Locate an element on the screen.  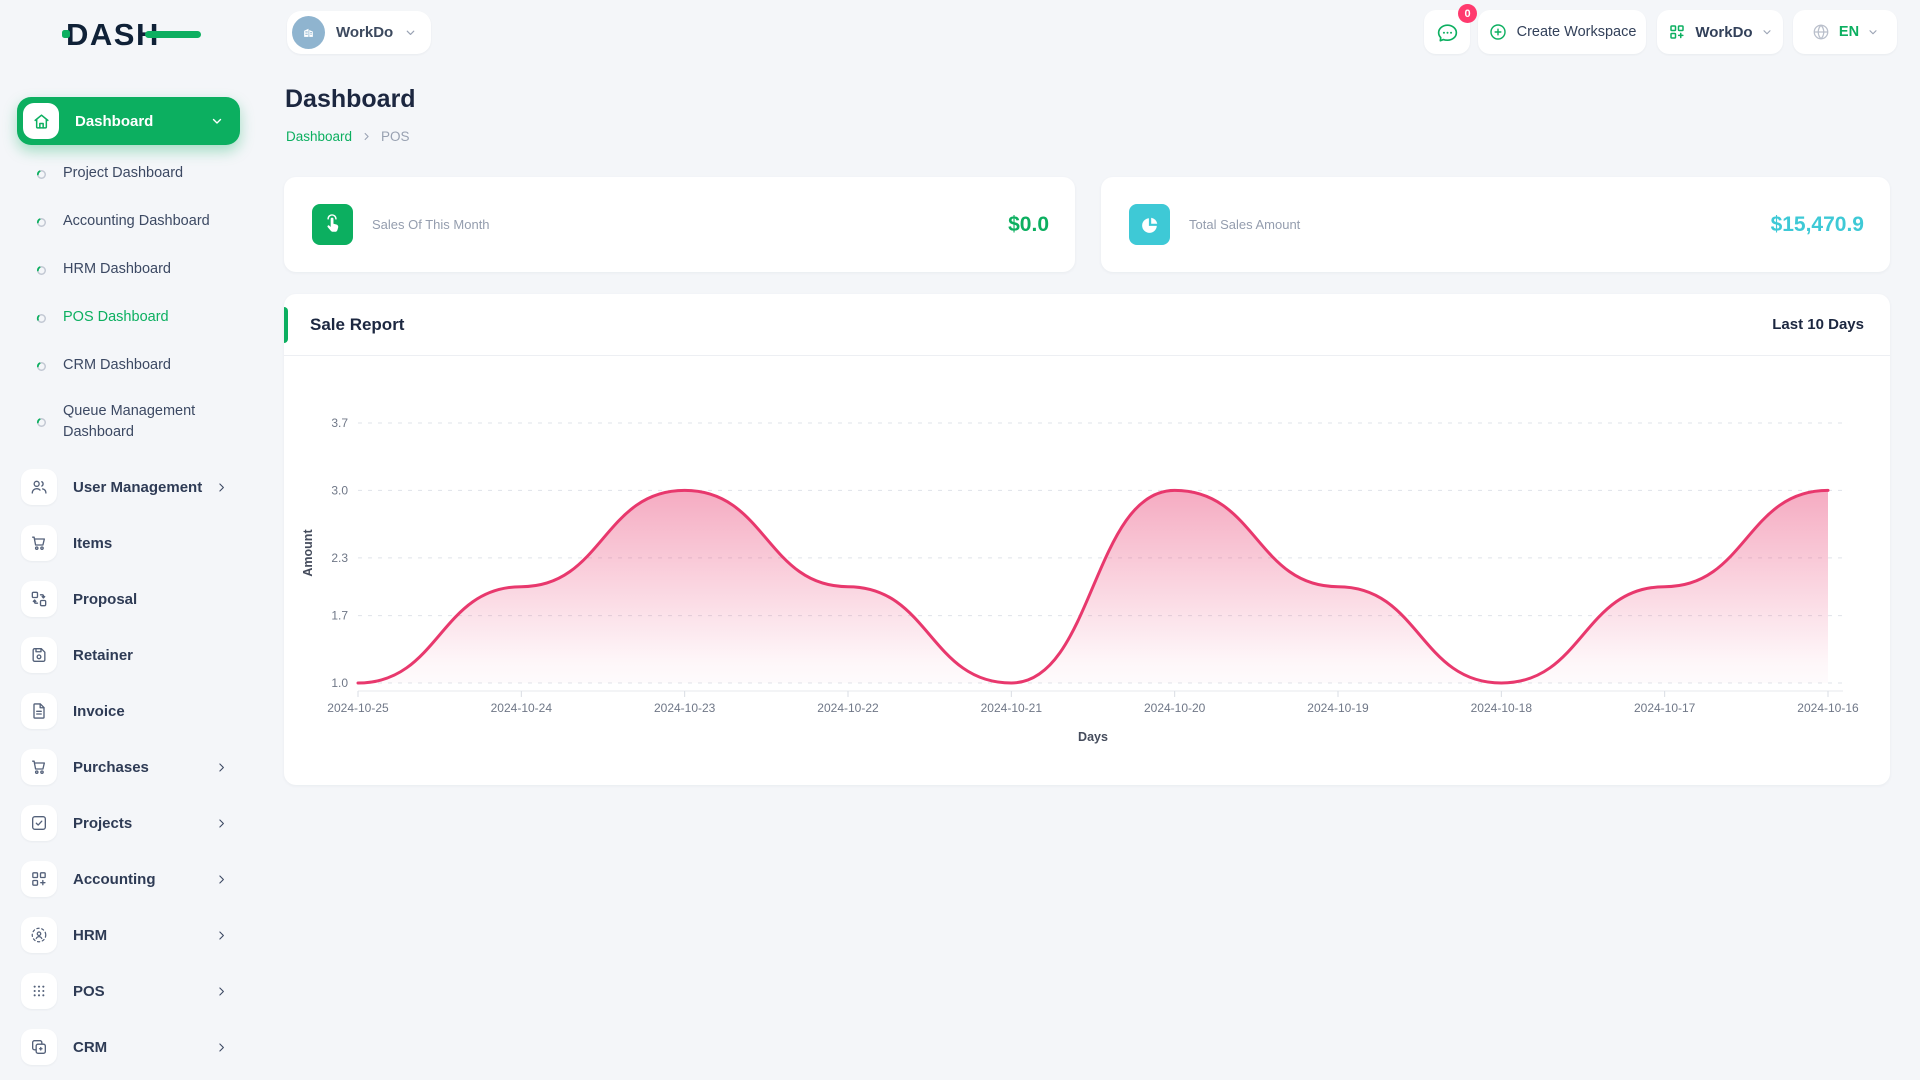
logo-dot-icon is located at coordinates (66, 34).